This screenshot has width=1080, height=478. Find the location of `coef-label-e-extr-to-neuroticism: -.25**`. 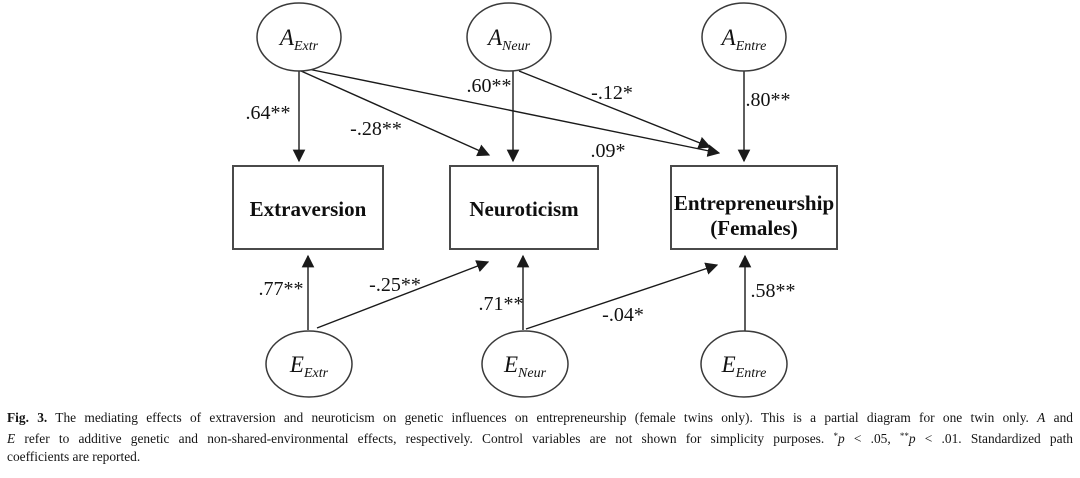

coef-label-e-extr-to-neuroticism: -.25** is located at coordinates (395, 285).